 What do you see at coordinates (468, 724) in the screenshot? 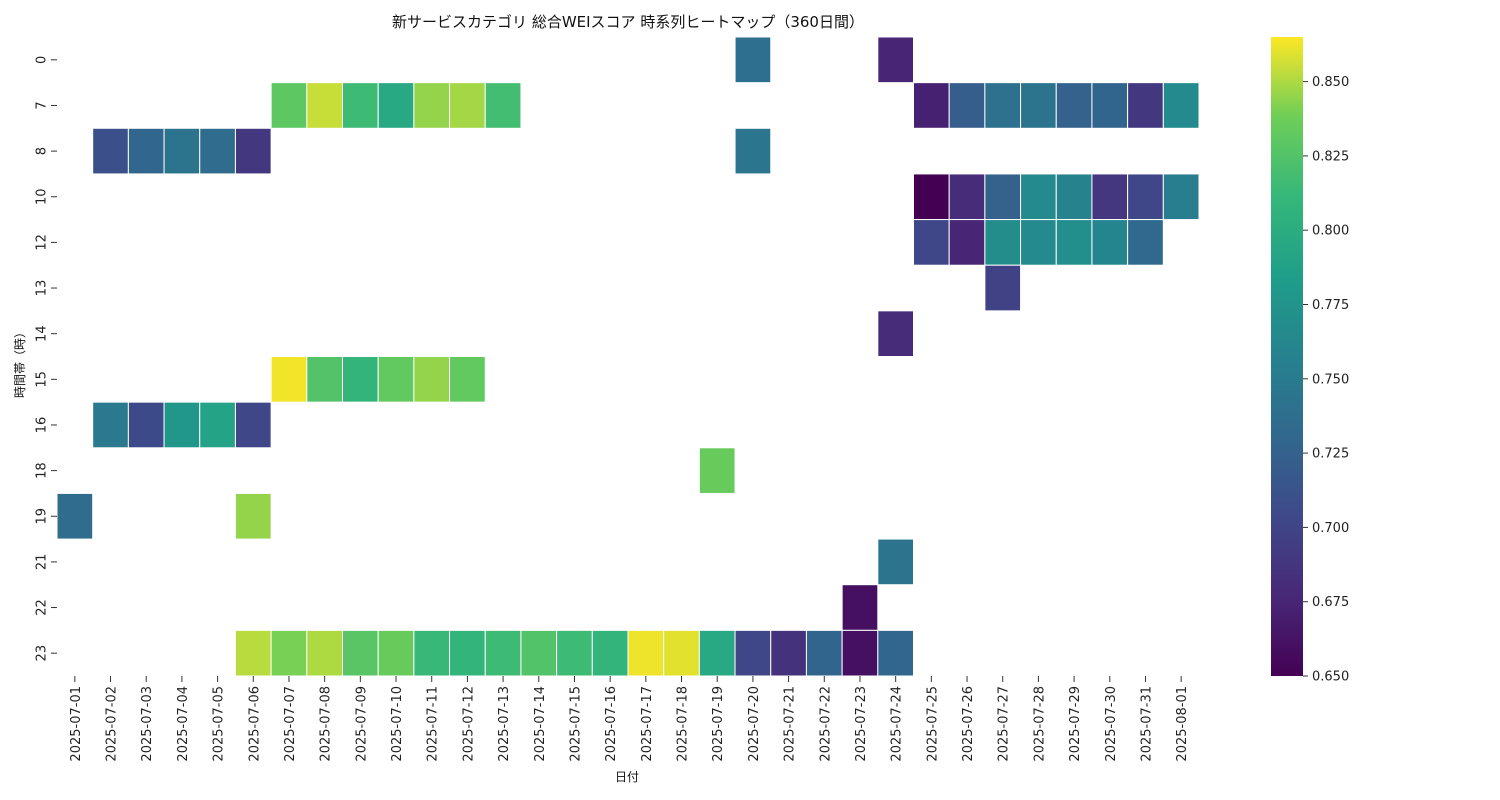
I see `x-tick-label: 2025-07-12` at bounding box center [468, 724].